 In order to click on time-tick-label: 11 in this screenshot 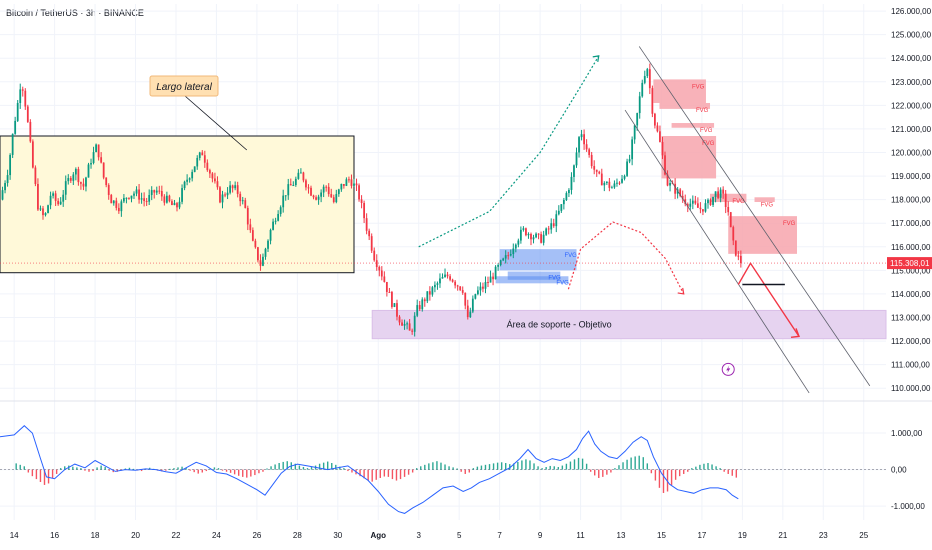, I will do `click(580, 535)`.